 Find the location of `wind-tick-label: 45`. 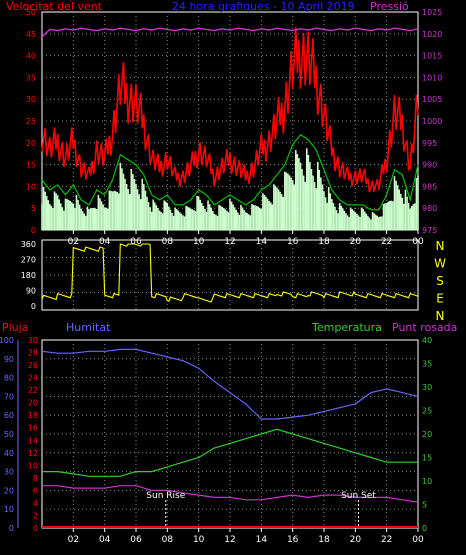

wind-tick-label: 45 is located at coordinates (31, 34).